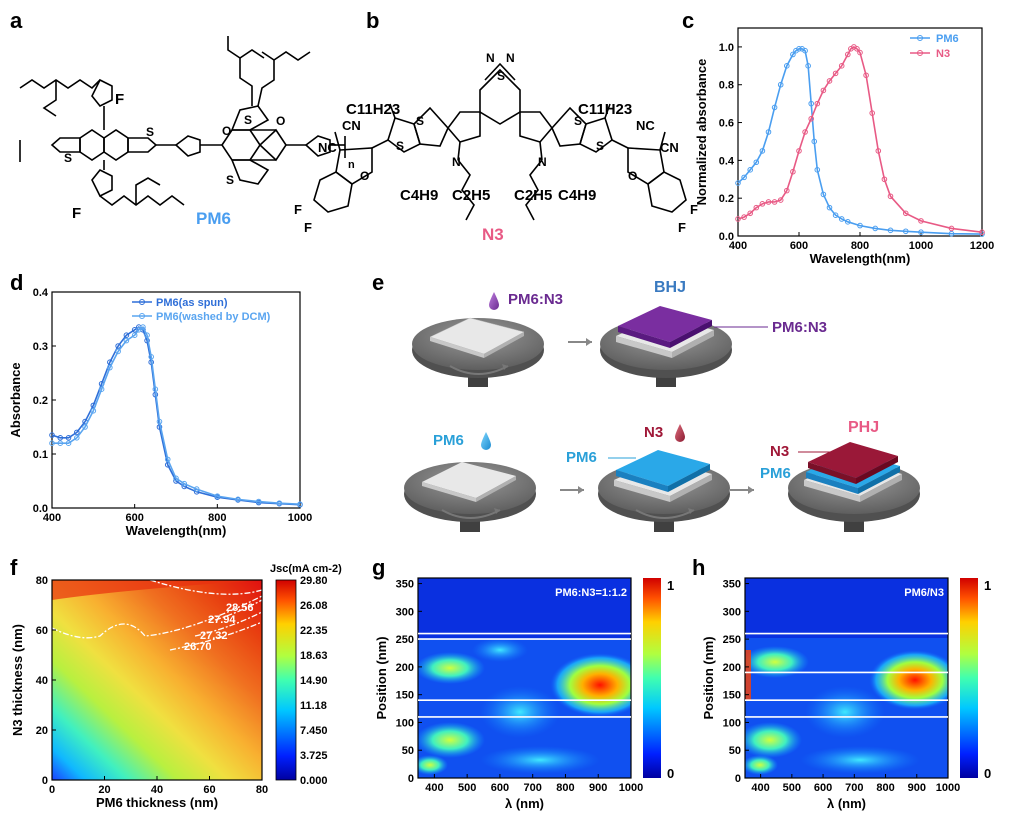 Image resolution: width=1024 pixels, height=823 pixels. I want to click on n3-atom-s-3: S, so click(578, 121).